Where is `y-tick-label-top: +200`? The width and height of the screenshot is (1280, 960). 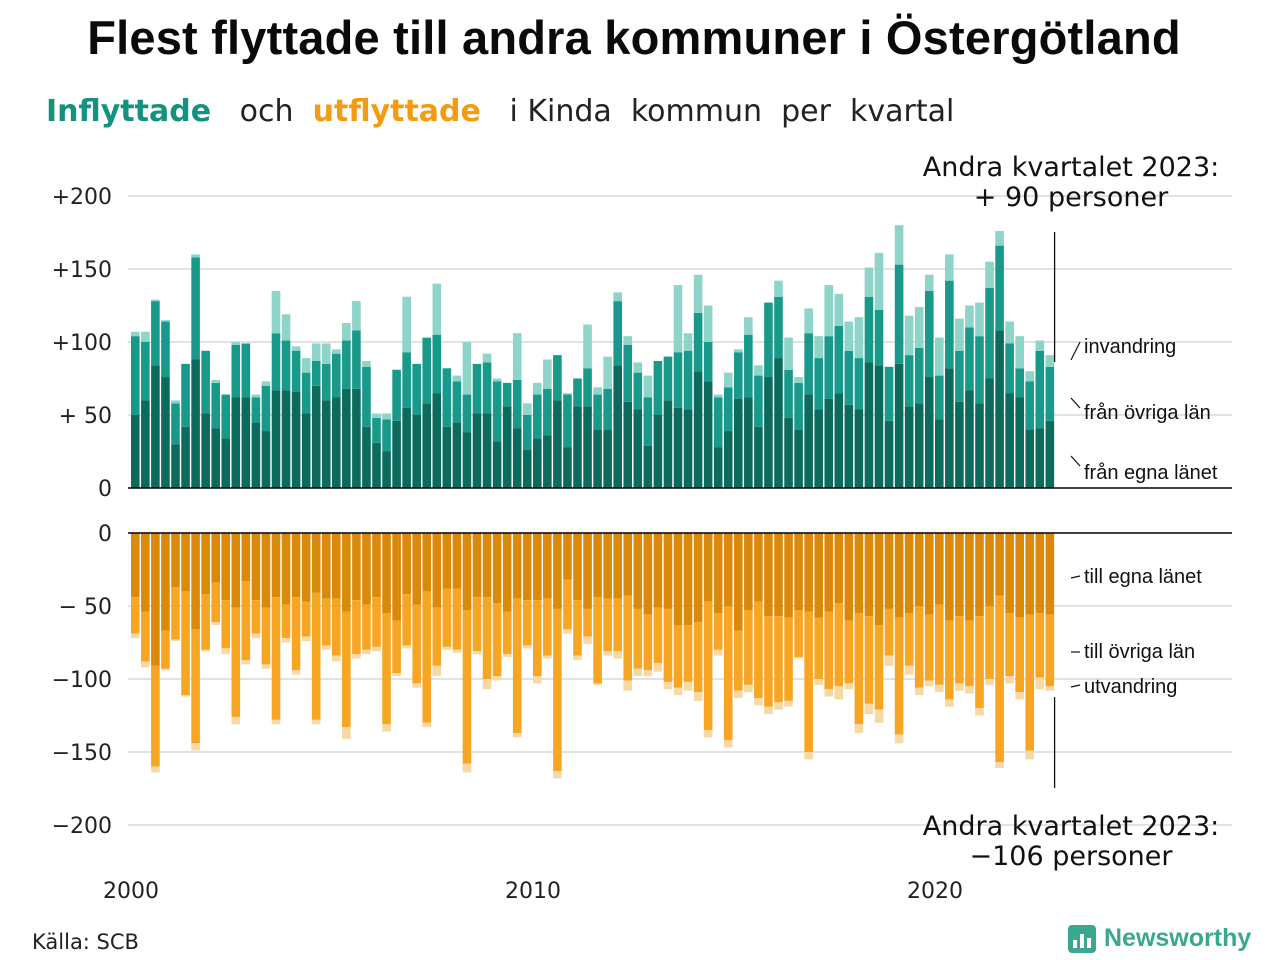
y-tick-label-top: +200 is located at coordinates (82, 197).